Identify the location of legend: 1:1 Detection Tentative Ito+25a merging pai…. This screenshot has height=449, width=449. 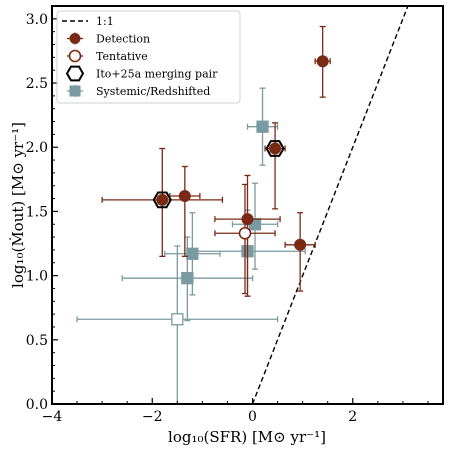
(148, 57).